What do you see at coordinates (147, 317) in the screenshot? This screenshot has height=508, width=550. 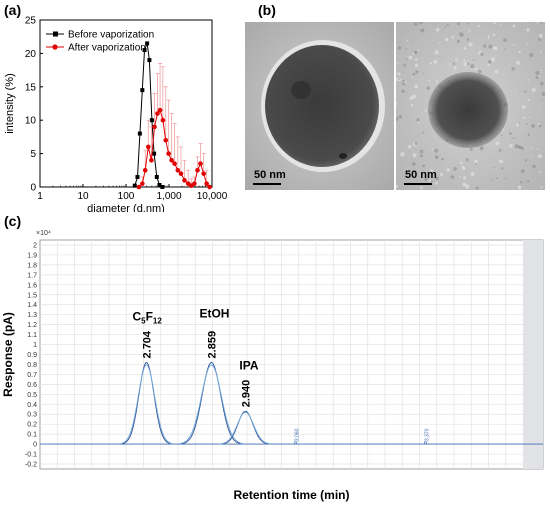 I see `compound-label-c5f12: C5F12` at bounding box center [147, 317].